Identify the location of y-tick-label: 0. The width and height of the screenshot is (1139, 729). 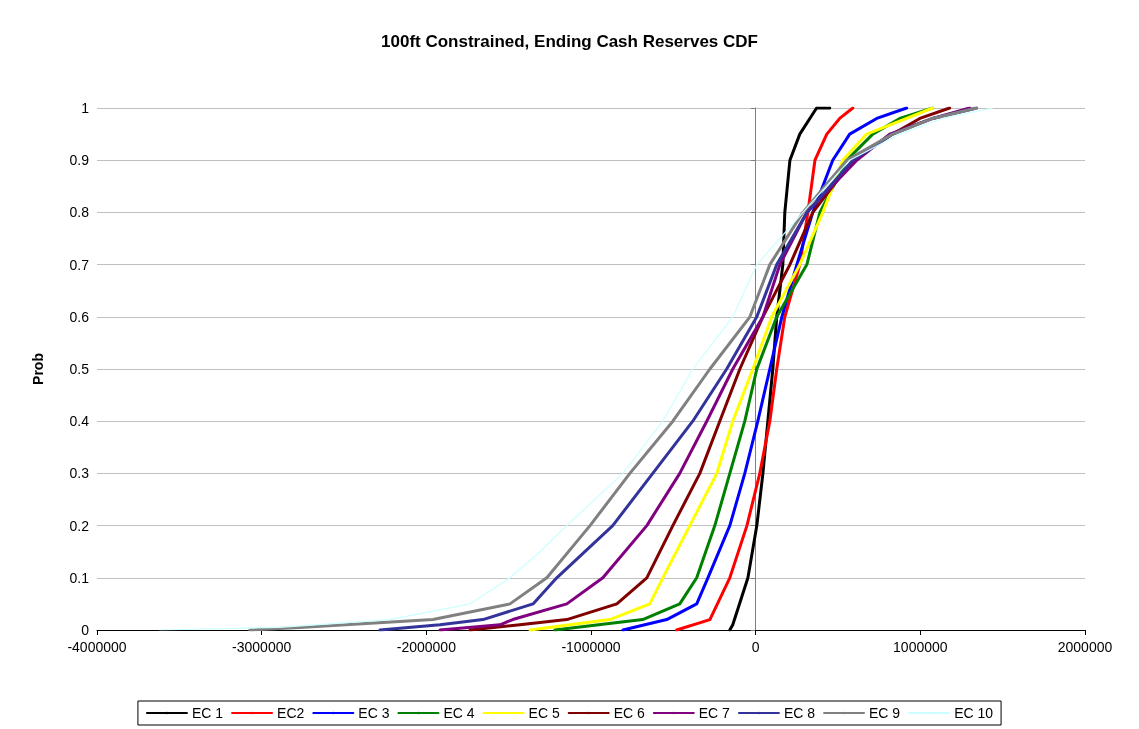
(85, 630).